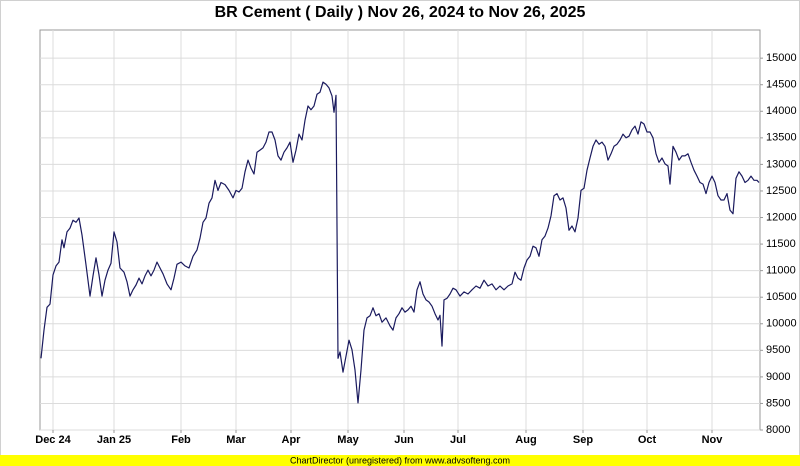  What do you see at coordinates (181, 440) in the screenshot?
I see `x-tick-label: Feb` at bounding box center [181, 440].